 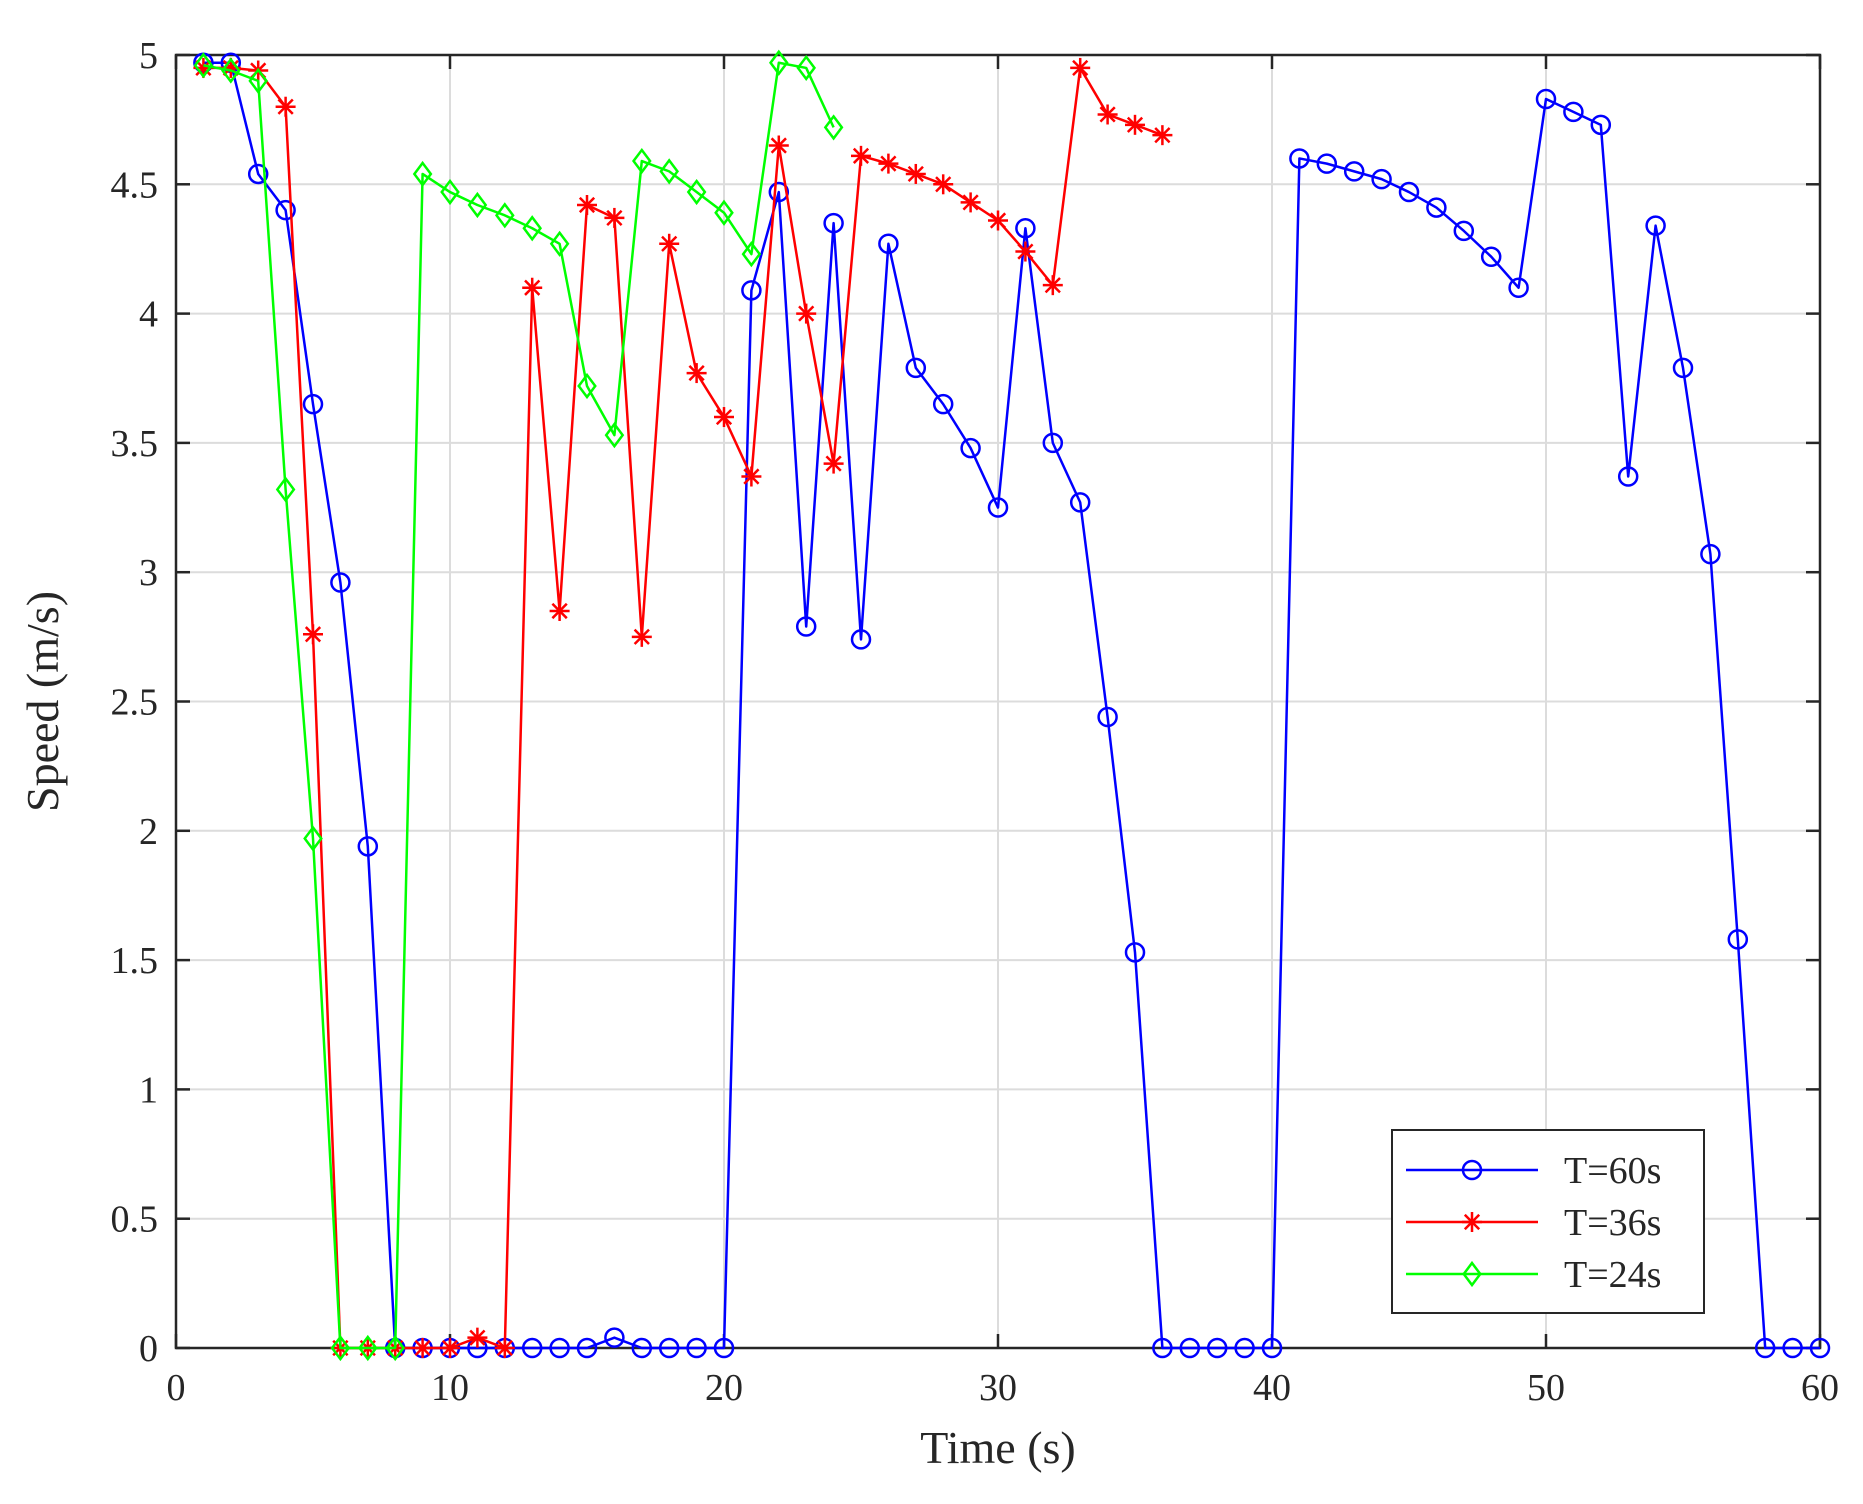 What do you see at coordinates (1272, 1388) in the screenshot?
I see `x-tick-label: 40` at bounding box center [1272, 1388].